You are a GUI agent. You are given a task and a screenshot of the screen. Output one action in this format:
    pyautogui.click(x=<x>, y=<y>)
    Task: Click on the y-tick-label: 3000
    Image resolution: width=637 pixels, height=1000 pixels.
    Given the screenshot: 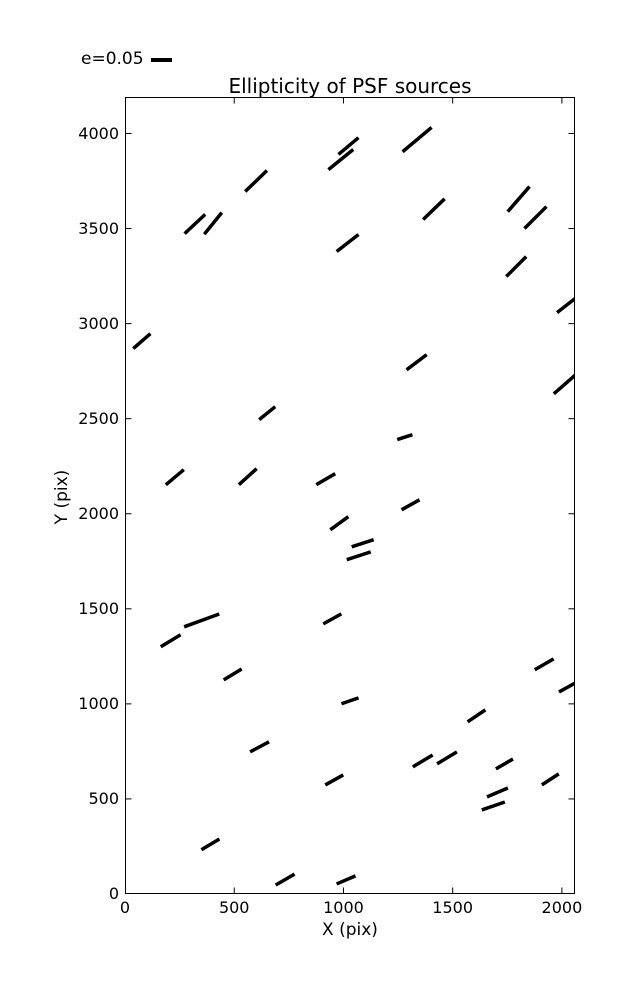 What is the action you would take?
    pyautogui.click(x=98, y=323)
    